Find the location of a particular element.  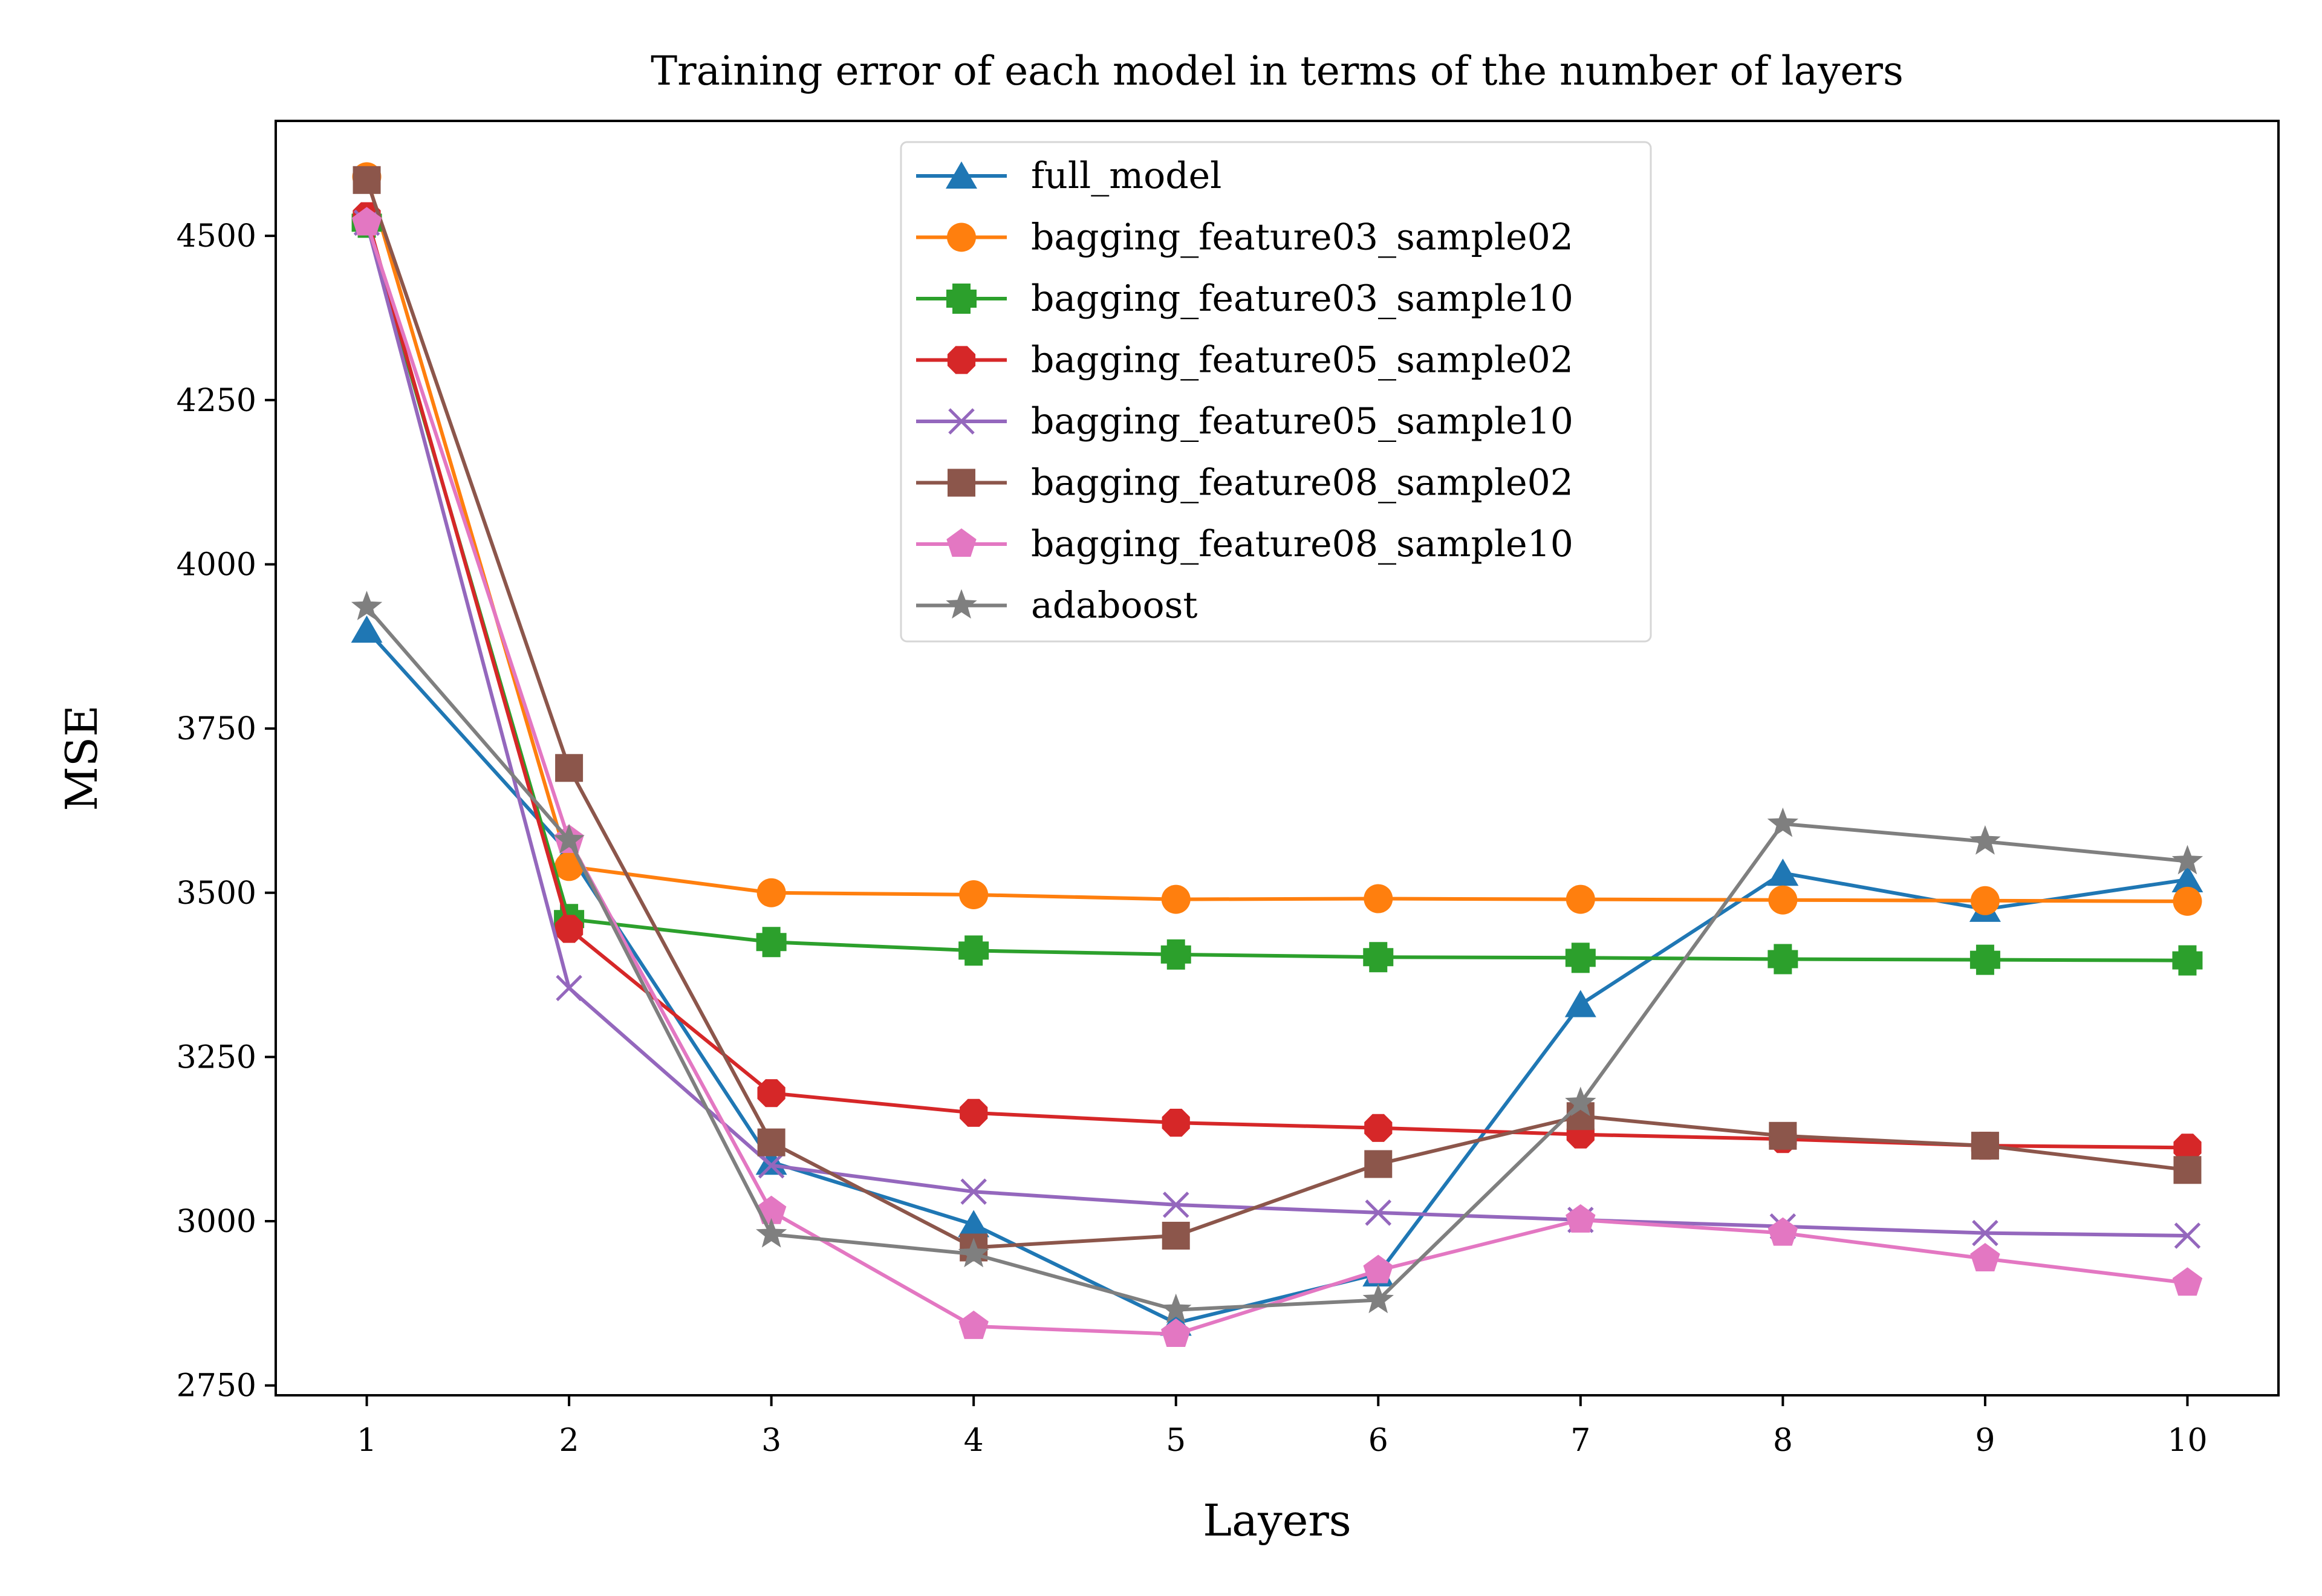

x-tick-label: 4 is located at coordinates (974, 1440).